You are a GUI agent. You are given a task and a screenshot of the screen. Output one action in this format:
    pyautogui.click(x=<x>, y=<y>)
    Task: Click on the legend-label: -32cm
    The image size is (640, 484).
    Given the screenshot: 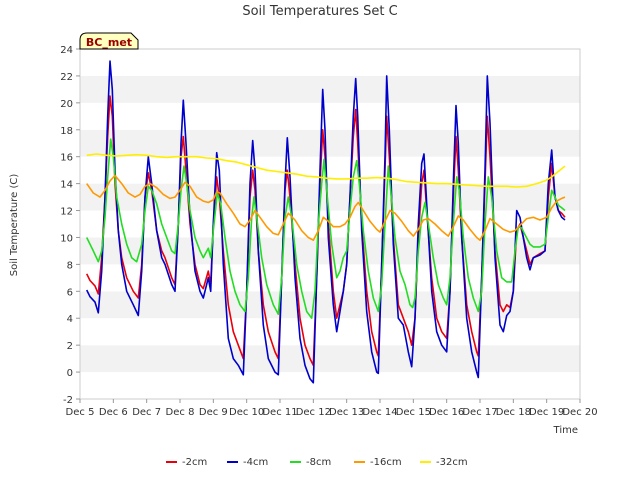 What is the action you would take?
    pyautogui.click(x=452, y=462)
    